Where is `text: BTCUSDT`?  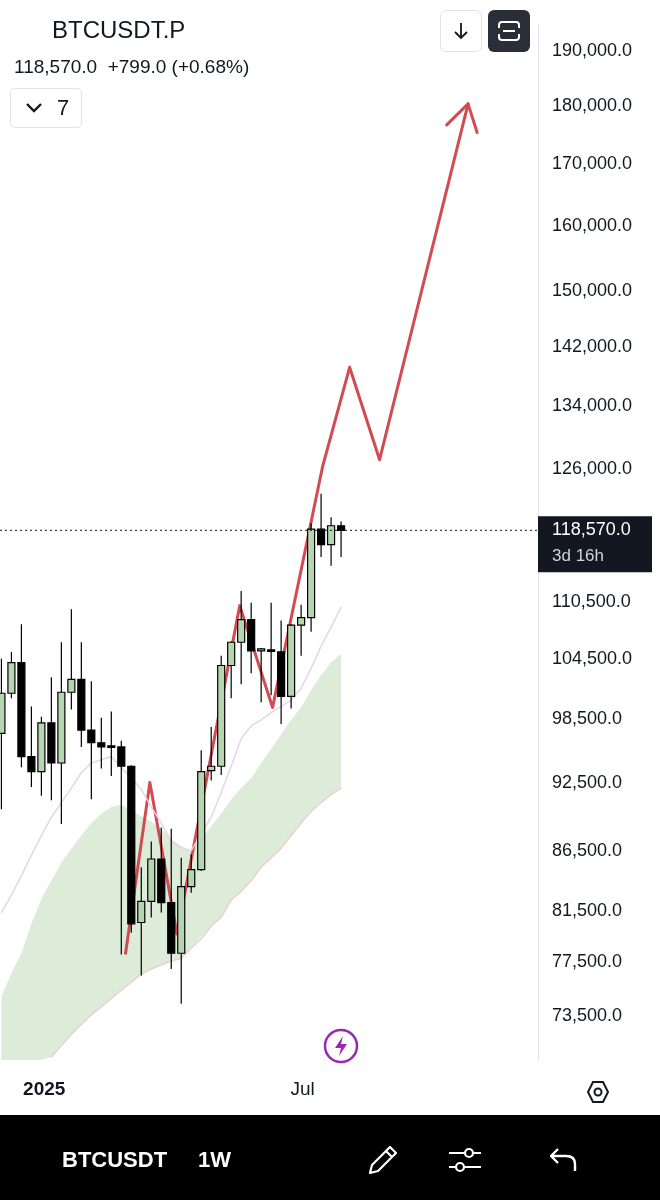
text: BTCUSDT is located at coordinates (115, 1160).